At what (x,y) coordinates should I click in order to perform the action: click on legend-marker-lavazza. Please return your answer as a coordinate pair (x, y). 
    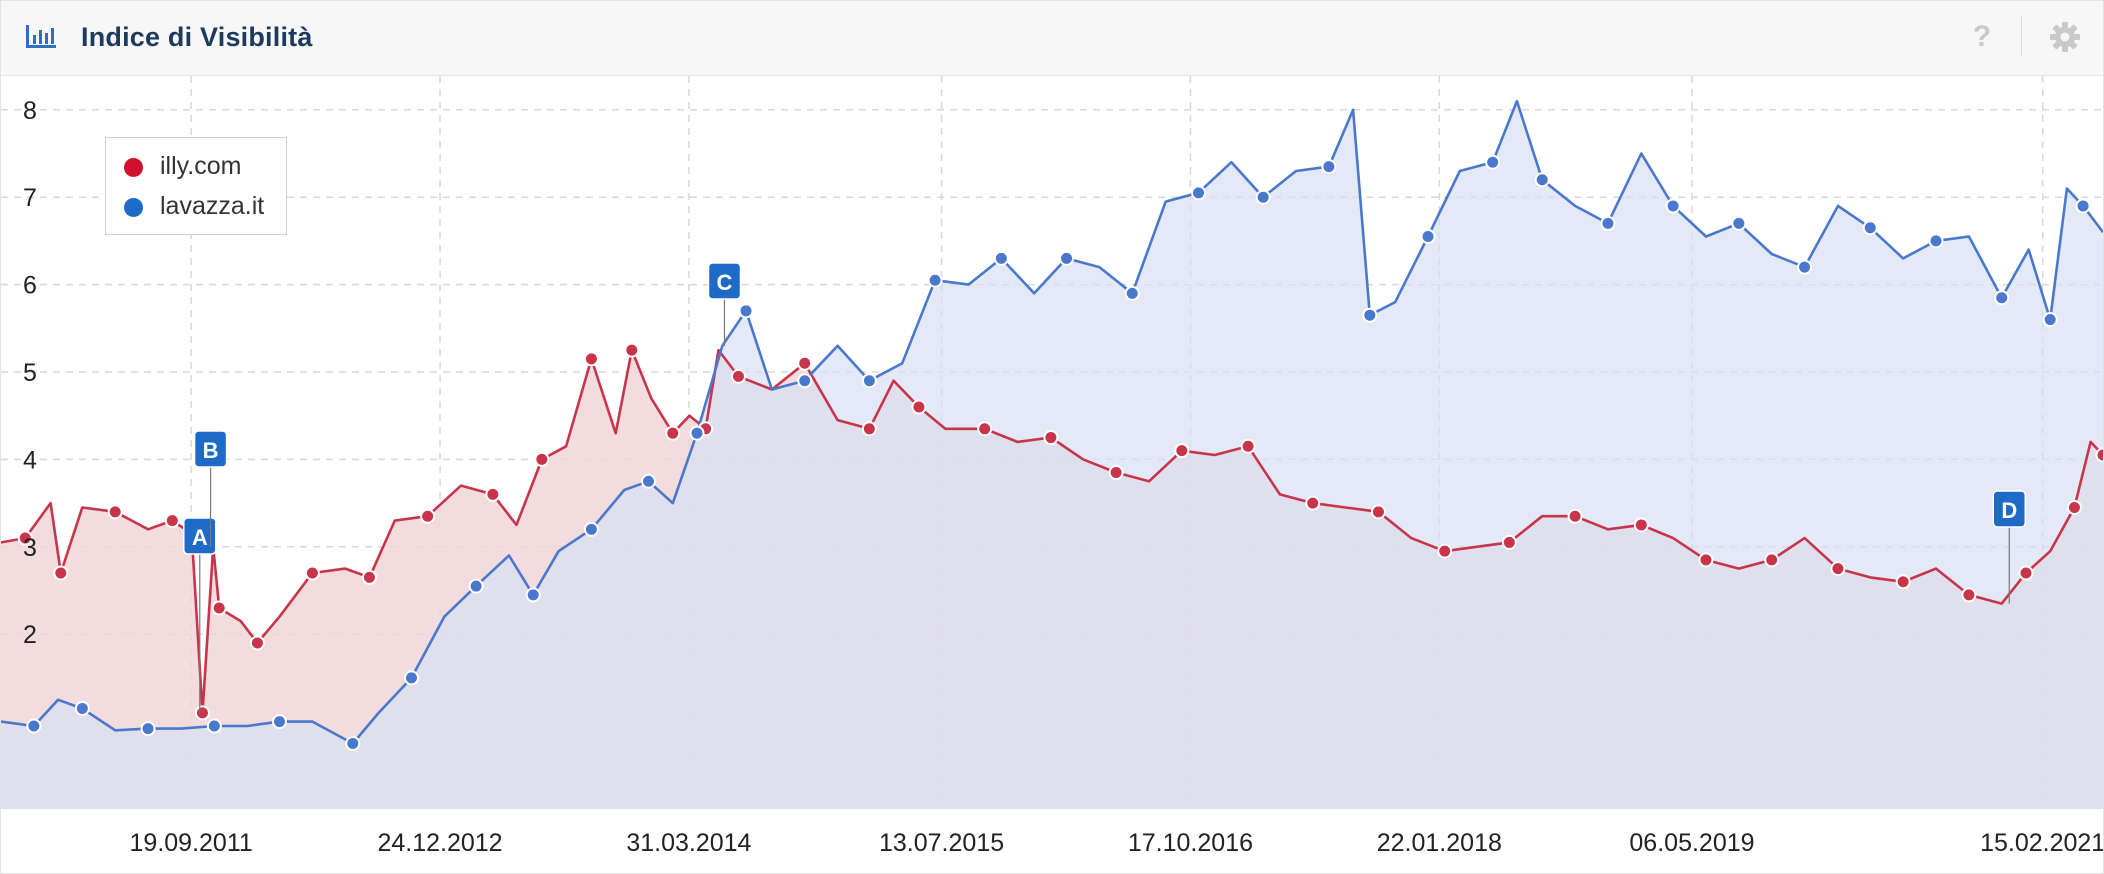
    Looking at the image, I should click on (133, 207).